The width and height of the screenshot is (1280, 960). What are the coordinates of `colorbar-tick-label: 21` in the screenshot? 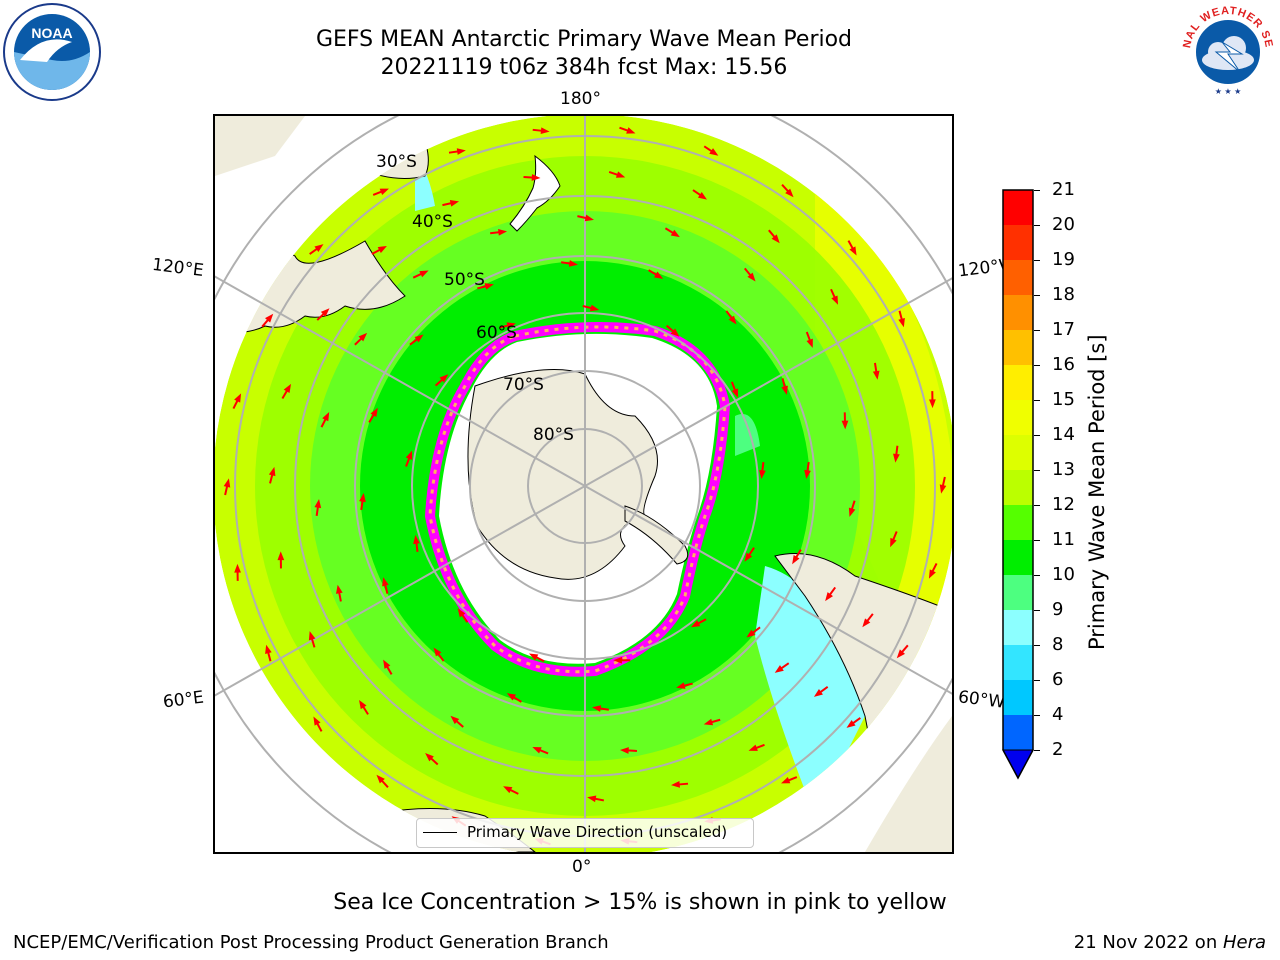 It's located at (1063, 189).